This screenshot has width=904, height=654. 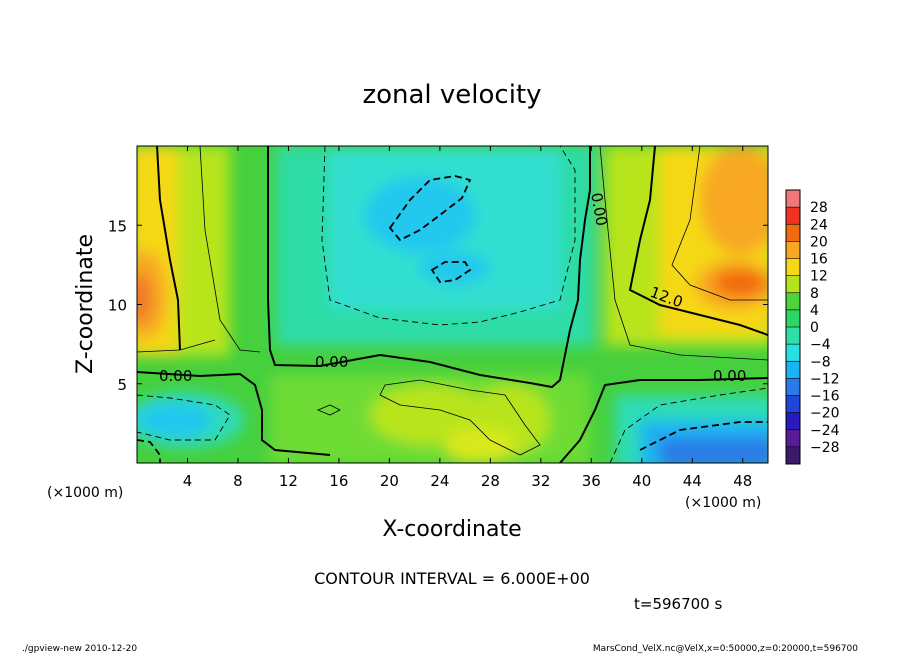 What do you see at coordinates (641, 481) in the screenshot?
I see `x-tick-label: 40` at bounding box center [641, 481].